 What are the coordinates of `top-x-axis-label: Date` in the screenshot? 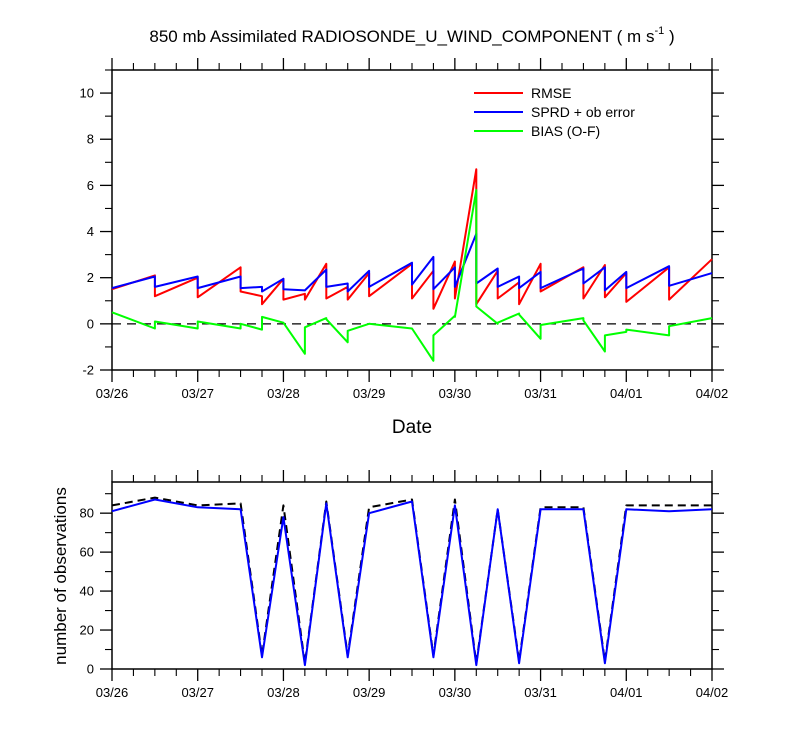 It's located at (412, 427).